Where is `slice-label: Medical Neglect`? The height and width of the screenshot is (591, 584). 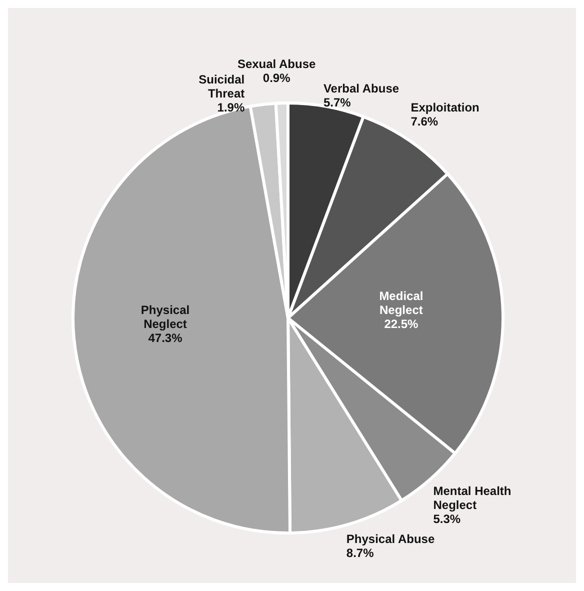
slice-label: Medical Neglect is located at coordinates (401, 302).